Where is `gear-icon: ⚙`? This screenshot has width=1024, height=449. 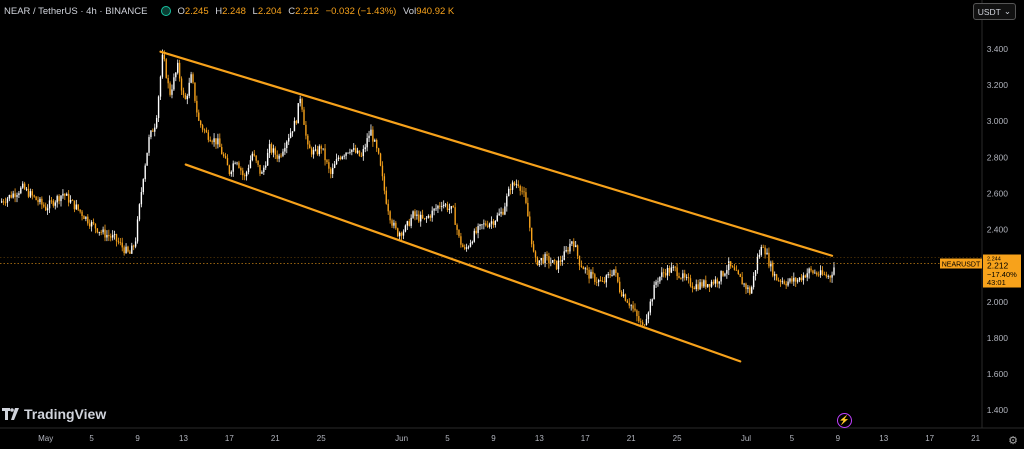 gear-icon: ⚙ is located at coordinates (1013, 441).